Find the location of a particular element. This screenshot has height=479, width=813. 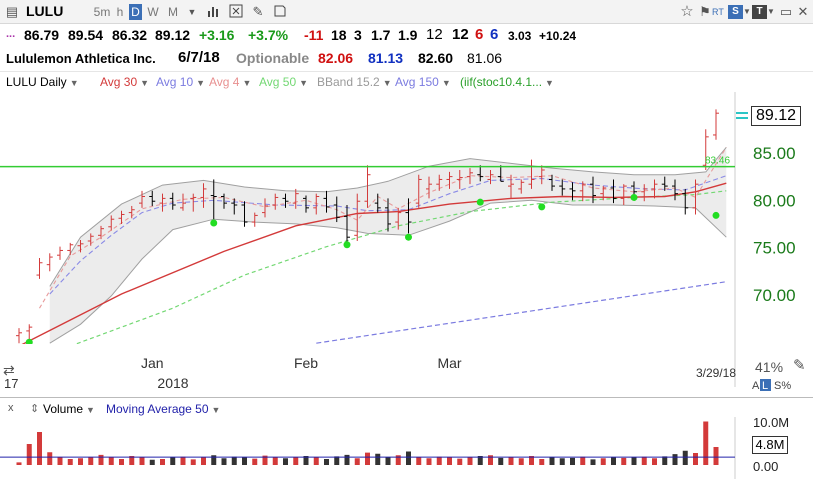

timeframe-weekly: W is located at coordinates (153, 12).